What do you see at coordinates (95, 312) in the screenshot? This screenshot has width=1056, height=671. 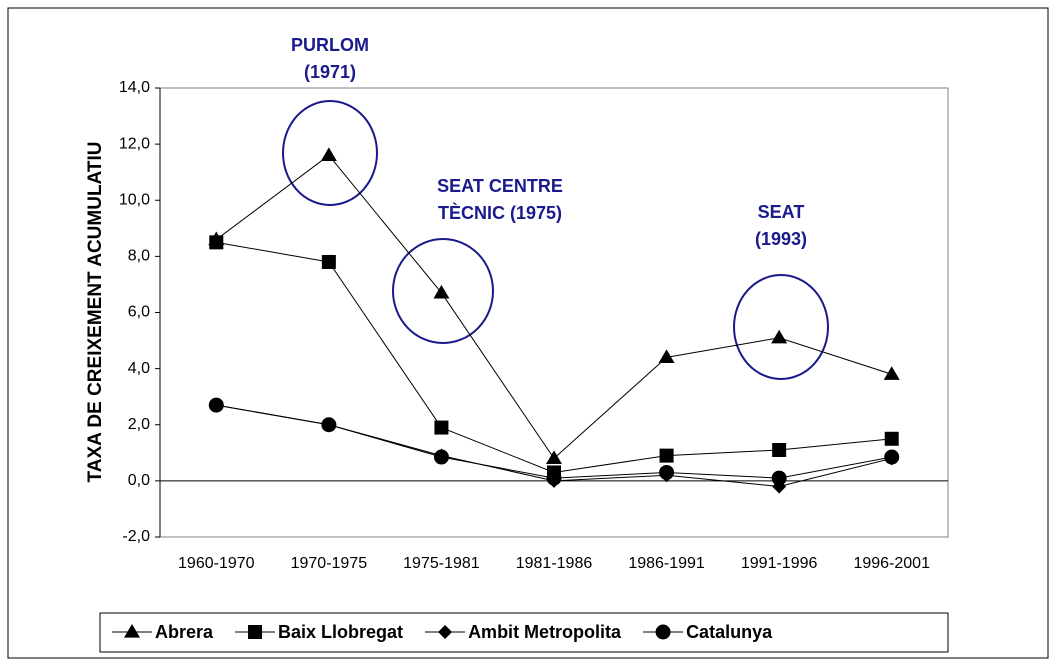 I see `y-axis-label: TAXA DE CREIXEMENT ACUMULATIU` at bounding box center [95, 312].